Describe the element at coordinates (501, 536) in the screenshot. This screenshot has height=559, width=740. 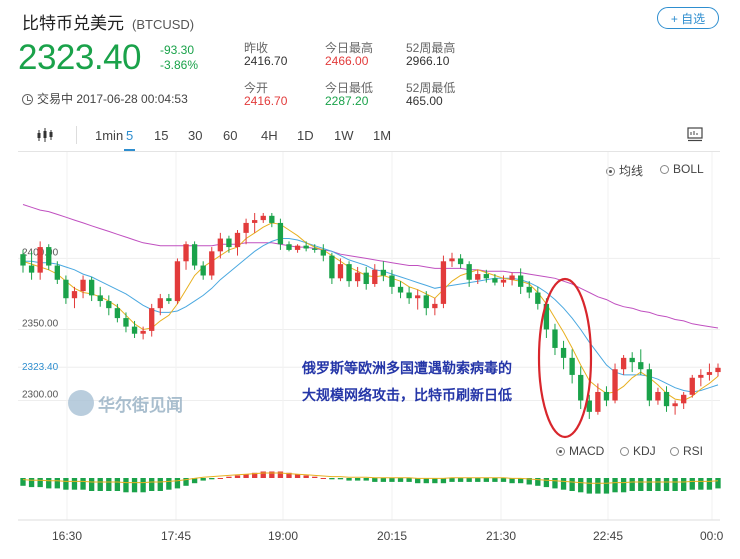
I see `x-tick-label: 21:30` at that location.